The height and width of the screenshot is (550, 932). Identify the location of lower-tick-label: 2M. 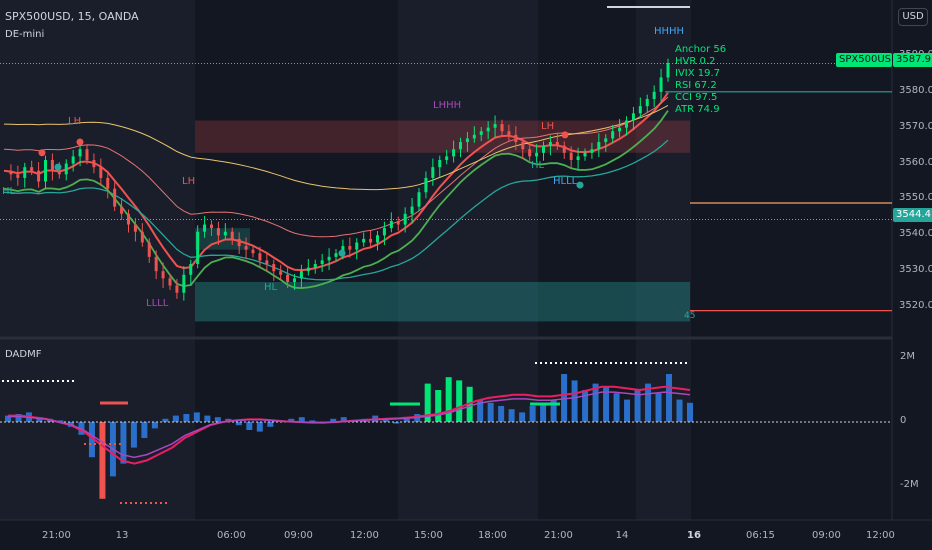
(907, 356).